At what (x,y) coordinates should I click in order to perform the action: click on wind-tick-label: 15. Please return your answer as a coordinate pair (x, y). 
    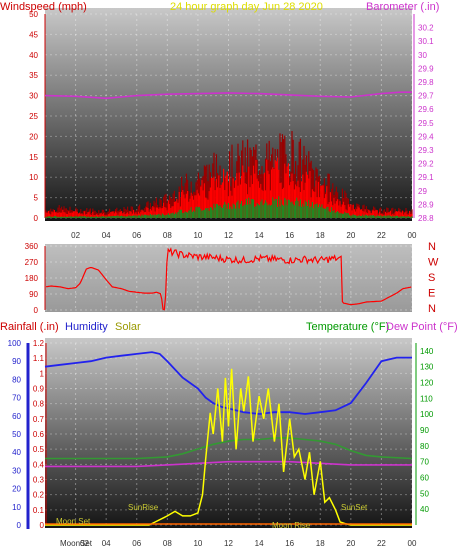
    Looking at the image, I should click on (33, 157).